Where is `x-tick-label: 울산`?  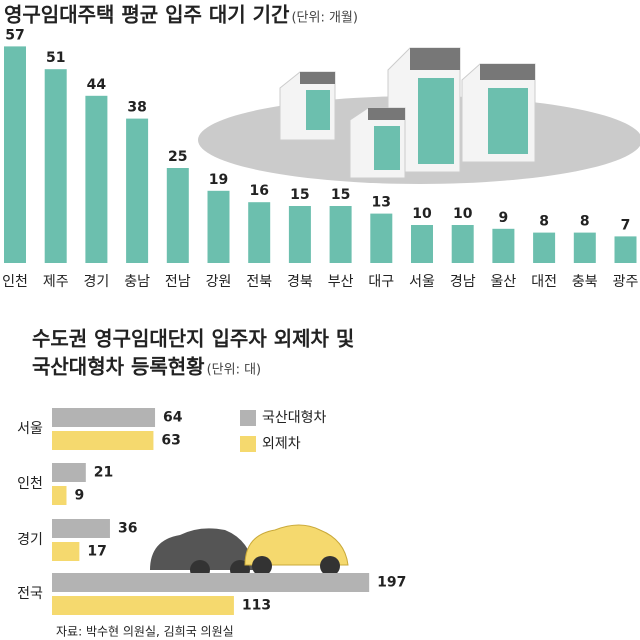
x-tick-label: 울산 is located at coordinates (504, 282).